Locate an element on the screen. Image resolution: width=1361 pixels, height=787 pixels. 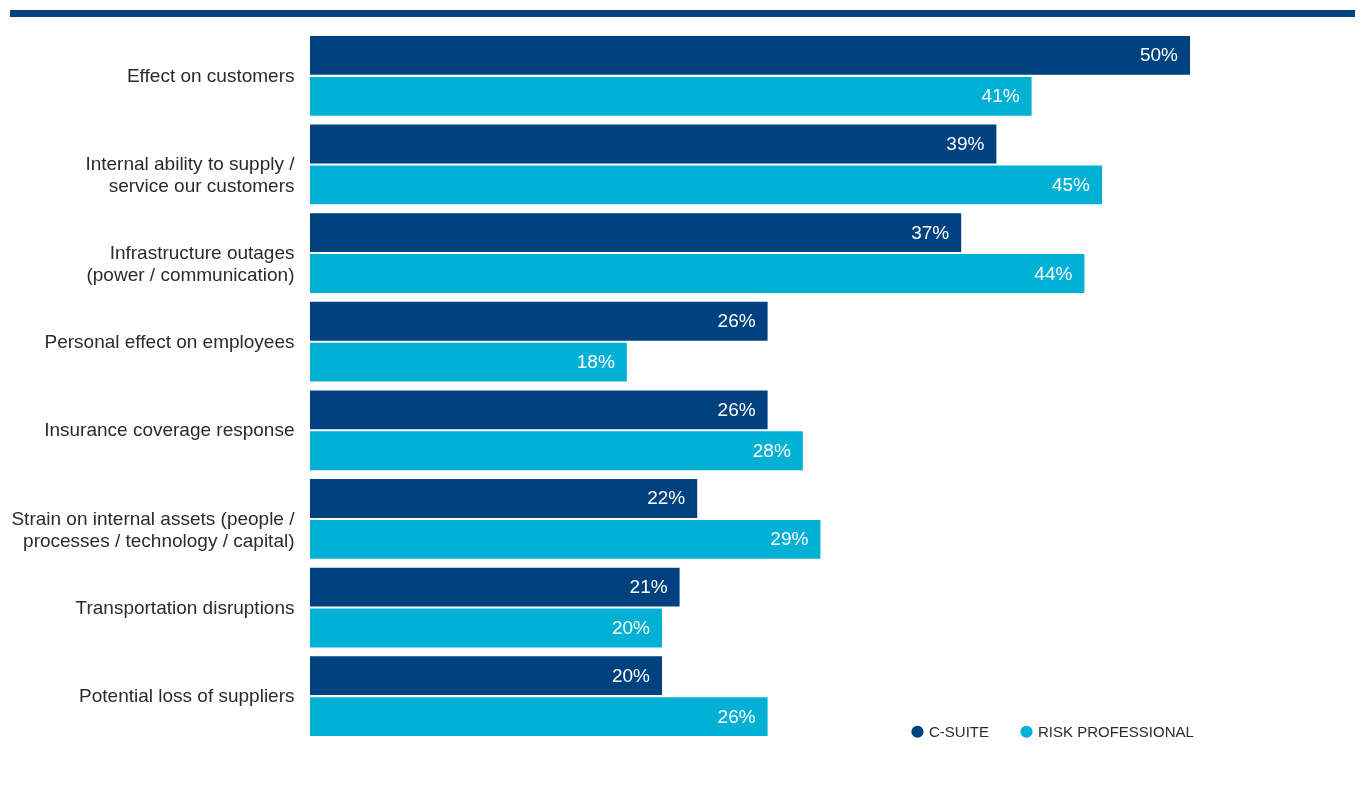
legend-label: RISK PROFESSIONAL is located at coordinates (1116, 731).